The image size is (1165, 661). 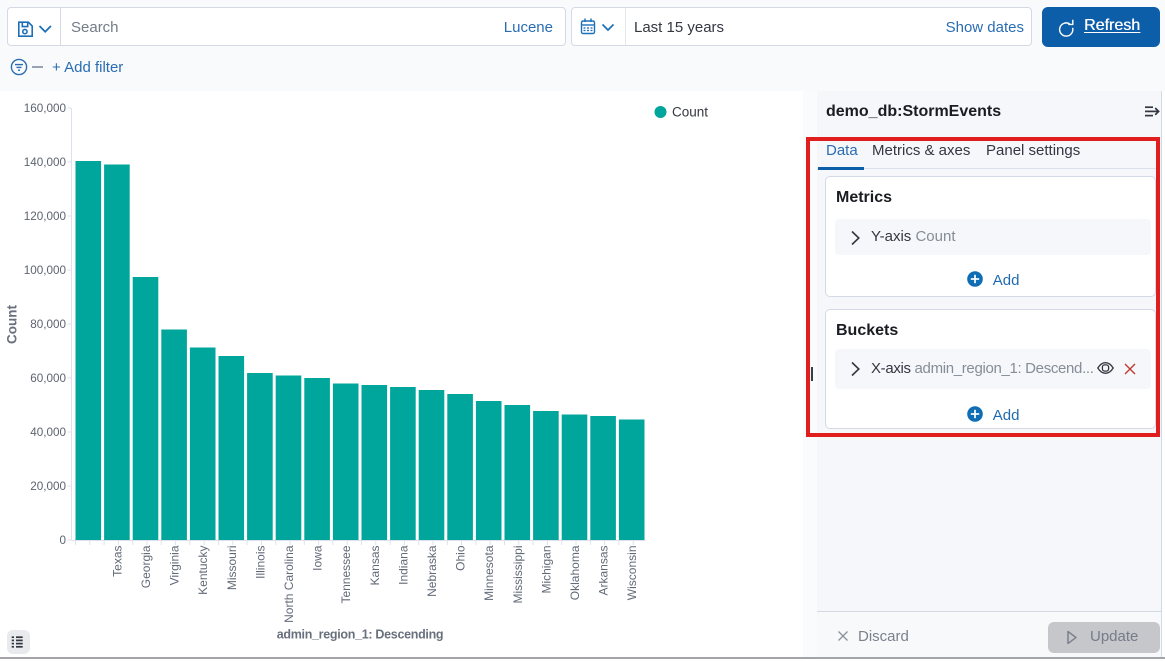 I want to click on svg-text: 100,000, so click(x=45, y=270).